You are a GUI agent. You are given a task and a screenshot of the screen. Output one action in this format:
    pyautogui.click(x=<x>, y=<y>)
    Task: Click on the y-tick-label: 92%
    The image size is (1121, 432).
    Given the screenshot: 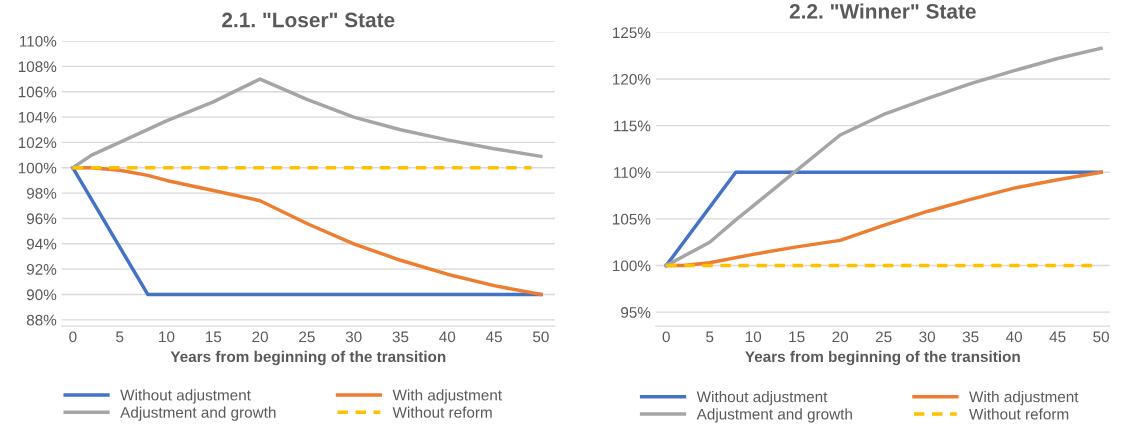 What is the action you would take?
    pyautogui.click(x=41, y=269)
    